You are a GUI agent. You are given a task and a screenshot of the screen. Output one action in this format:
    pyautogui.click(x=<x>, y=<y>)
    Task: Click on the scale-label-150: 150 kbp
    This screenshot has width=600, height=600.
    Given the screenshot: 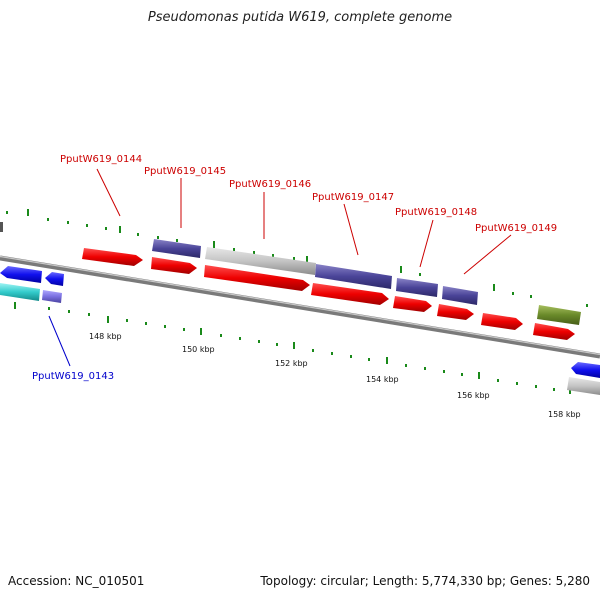 What is the action you would take?
    pyautogui.click(x=198, y=349)
    